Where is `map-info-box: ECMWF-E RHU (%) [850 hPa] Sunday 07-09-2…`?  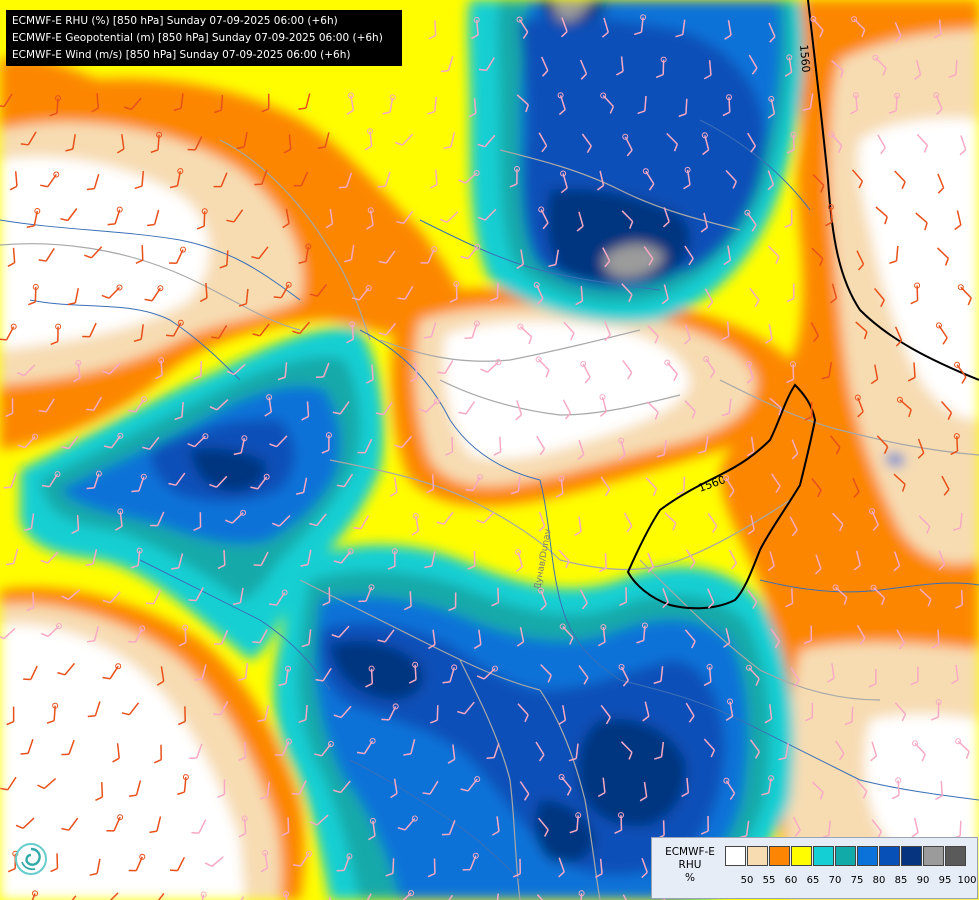
map-info-box: ECMWF-E RHU (%) [850 hPa] Sunday 07-09-2… is located at coordinates (204, 38).